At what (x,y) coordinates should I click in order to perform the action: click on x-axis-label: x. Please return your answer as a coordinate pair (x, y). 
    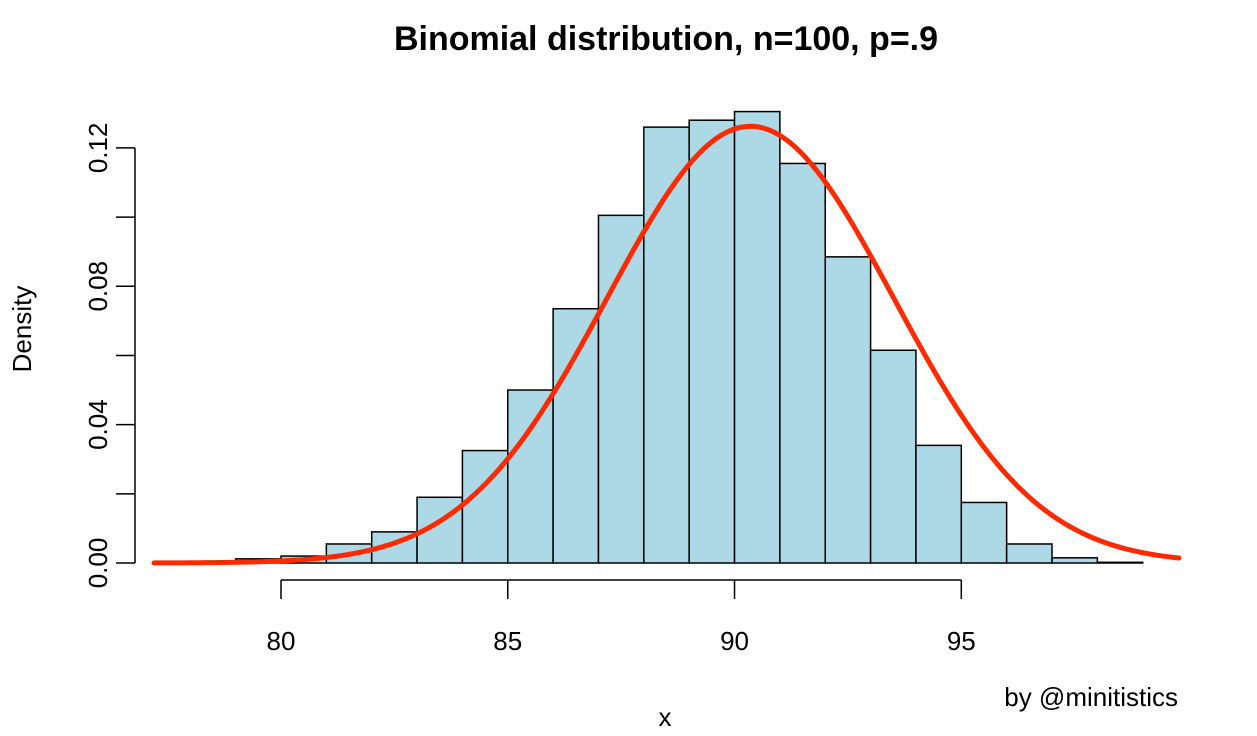
    Looking at the image, I should click on (665, 717).